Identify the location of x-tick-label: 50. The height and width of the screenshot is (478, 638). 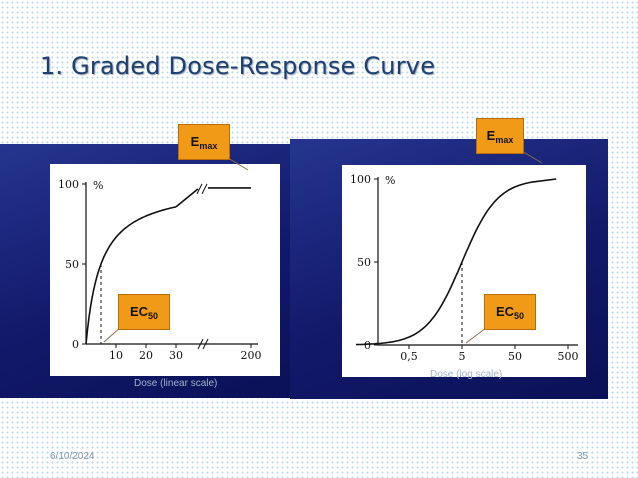
(515, 356).